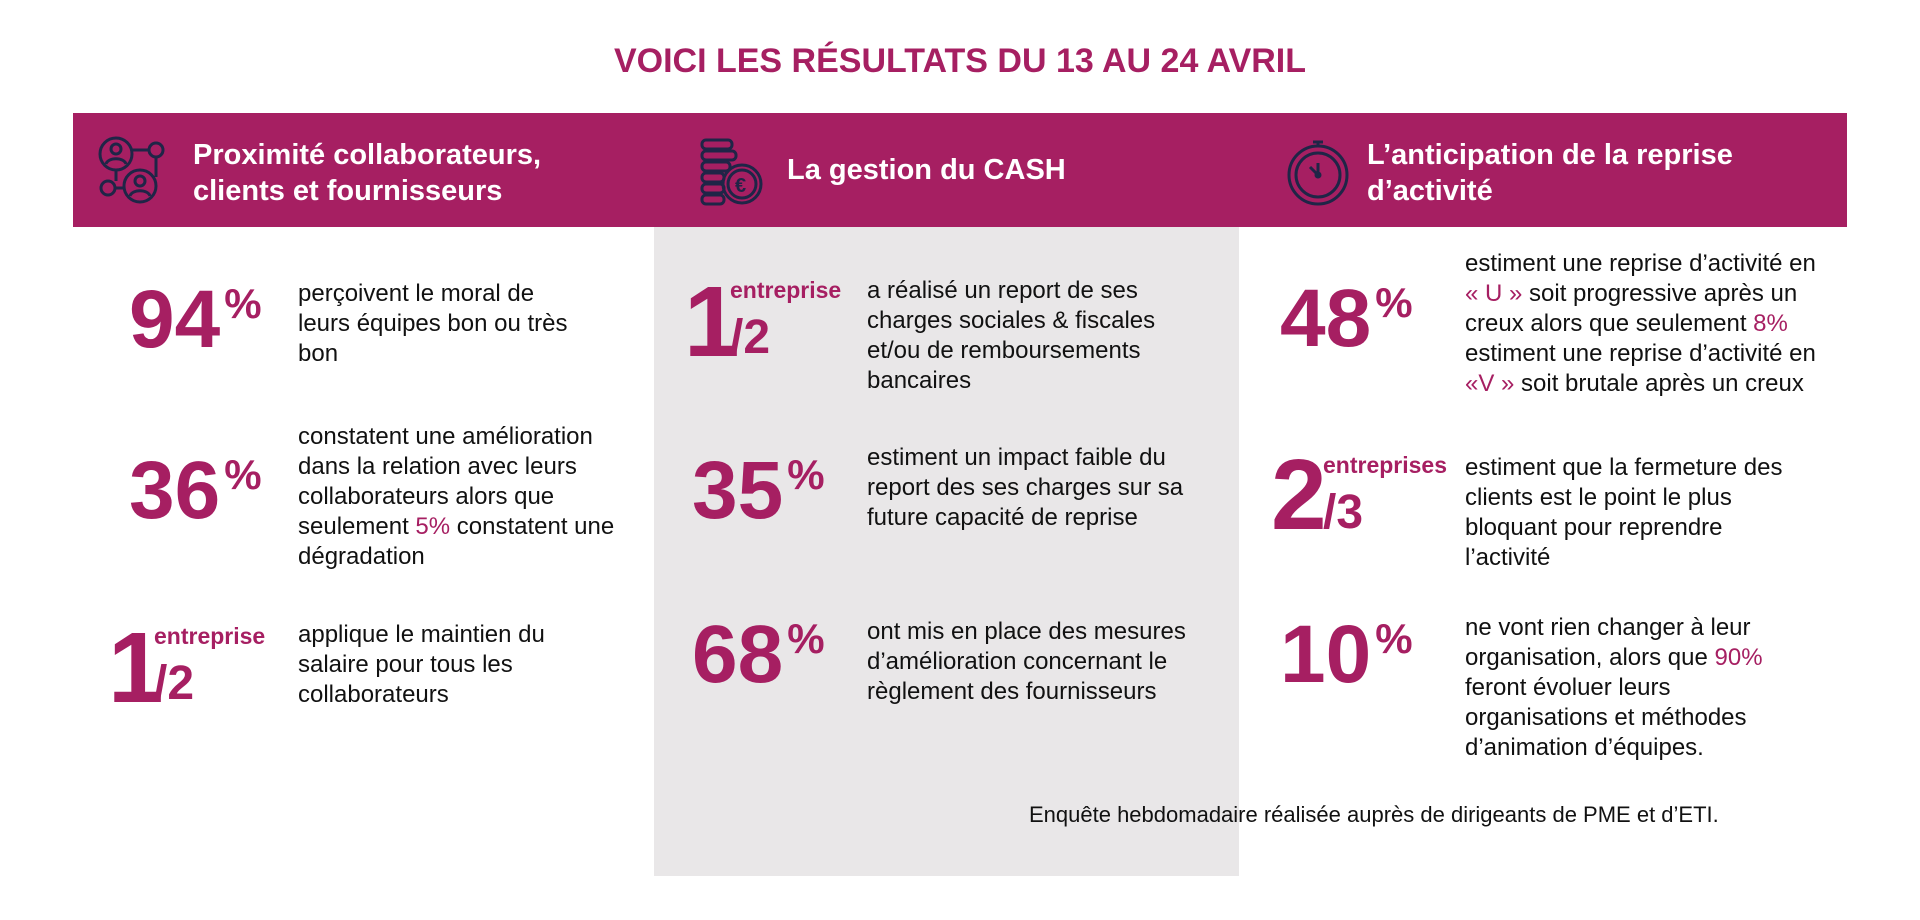 The image size is (1920, 920). I want to click on stat-label: entreprises, so click(1385, 465).